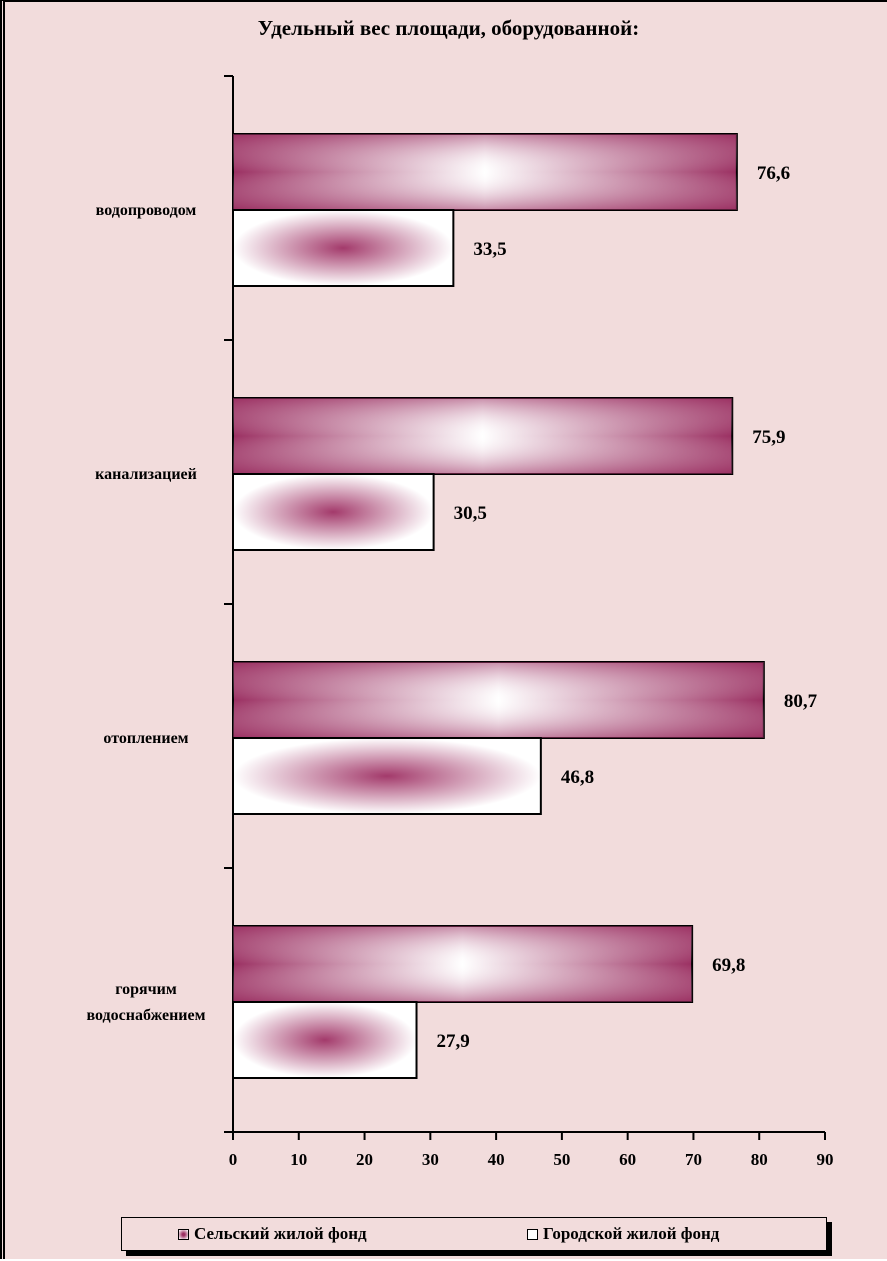  I want to click on category-label: канализацией, so click(146, 474).